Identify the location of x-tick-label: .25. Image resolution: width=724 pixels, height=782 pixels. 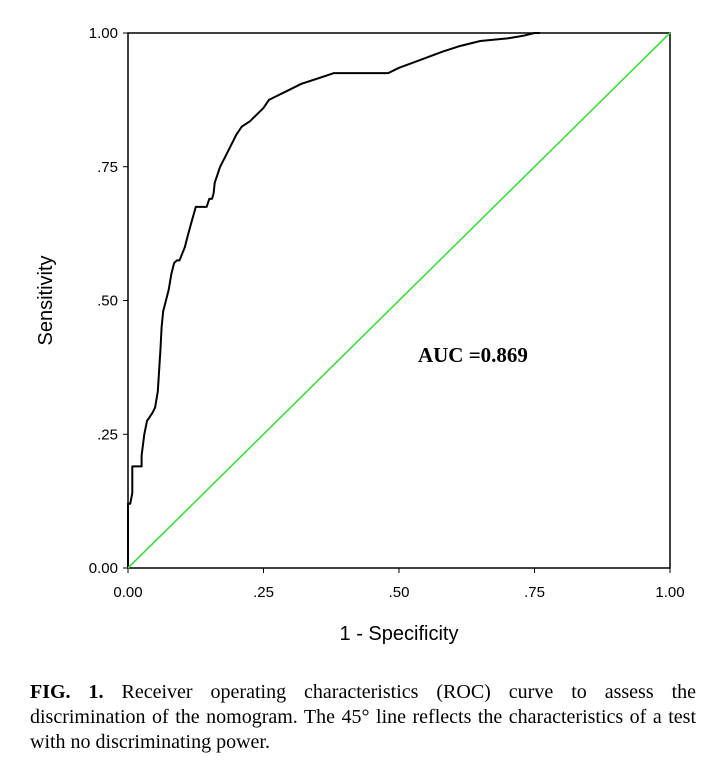
(263, 592).